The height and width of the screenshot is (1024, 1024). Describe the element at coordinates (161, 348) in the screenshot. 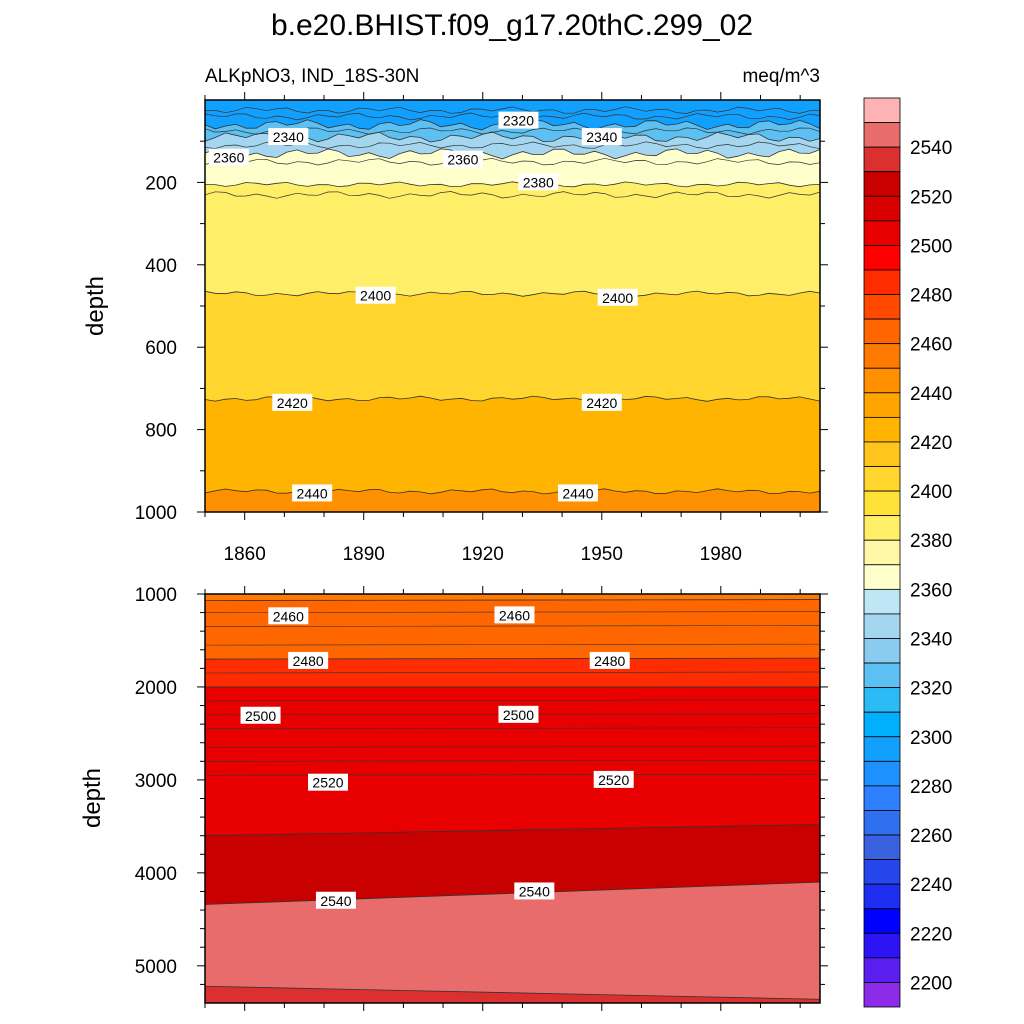

I see `upper-y-tick-label: 600` at that location.